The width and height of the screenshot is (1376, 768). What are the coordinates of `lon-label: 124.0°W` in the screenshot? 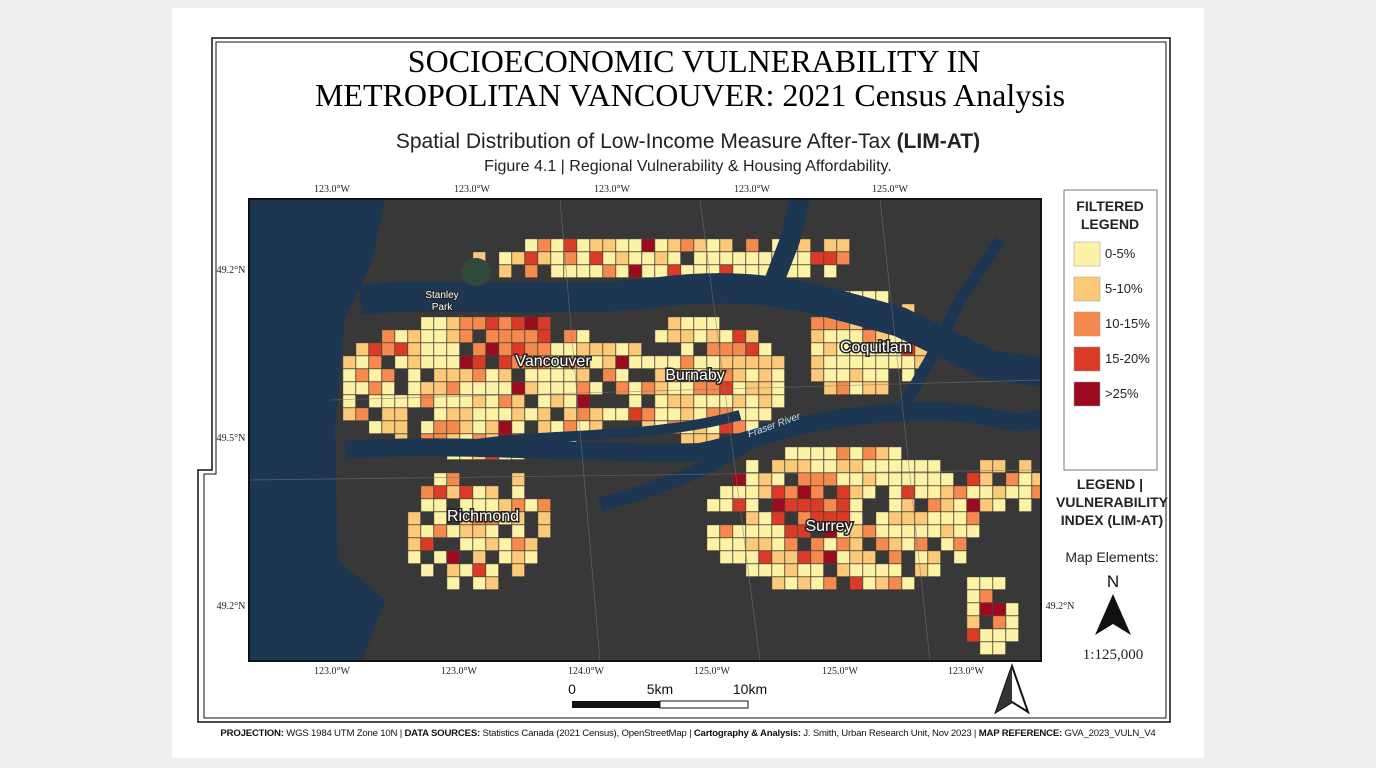 It's located at (586, 671).